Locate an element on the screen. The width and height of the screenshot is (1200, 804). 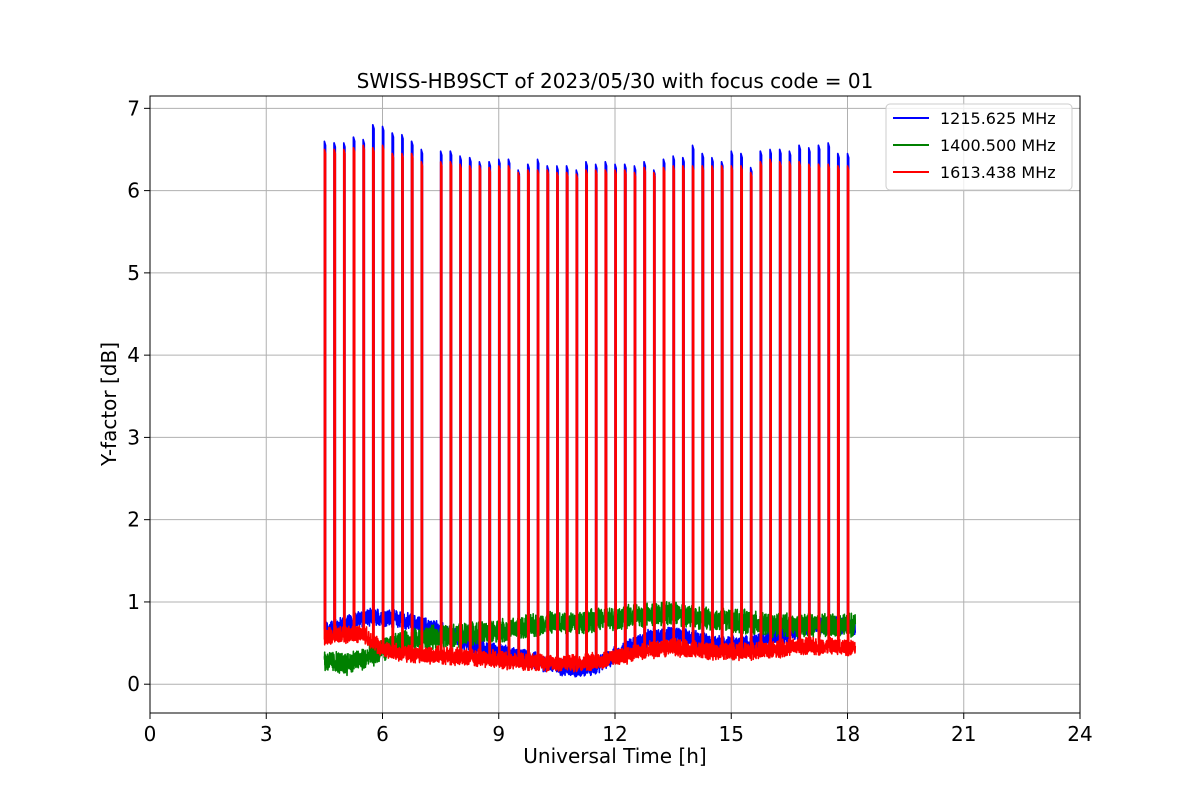
y-tick-label: 7 is located at coordinates (133, 108).